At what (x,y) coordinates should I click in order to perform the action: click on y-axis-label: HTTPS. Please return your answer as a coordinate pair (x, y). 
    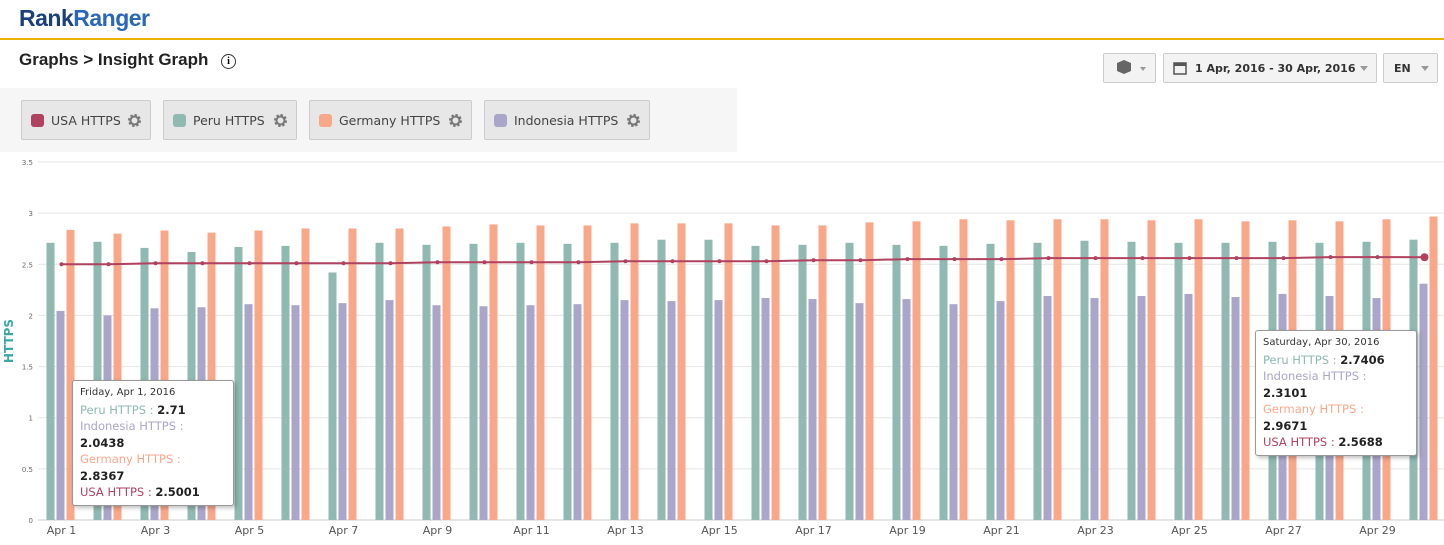
    Looking at the image, I should click on (9, 341).